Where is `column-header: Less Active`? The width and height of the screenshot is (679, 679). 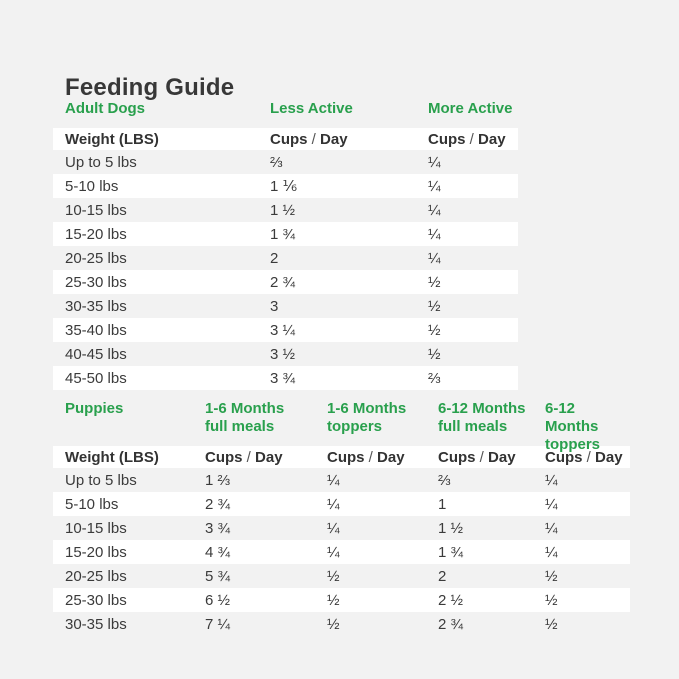
column-header: Less Active is located at coordinates (311, 108).